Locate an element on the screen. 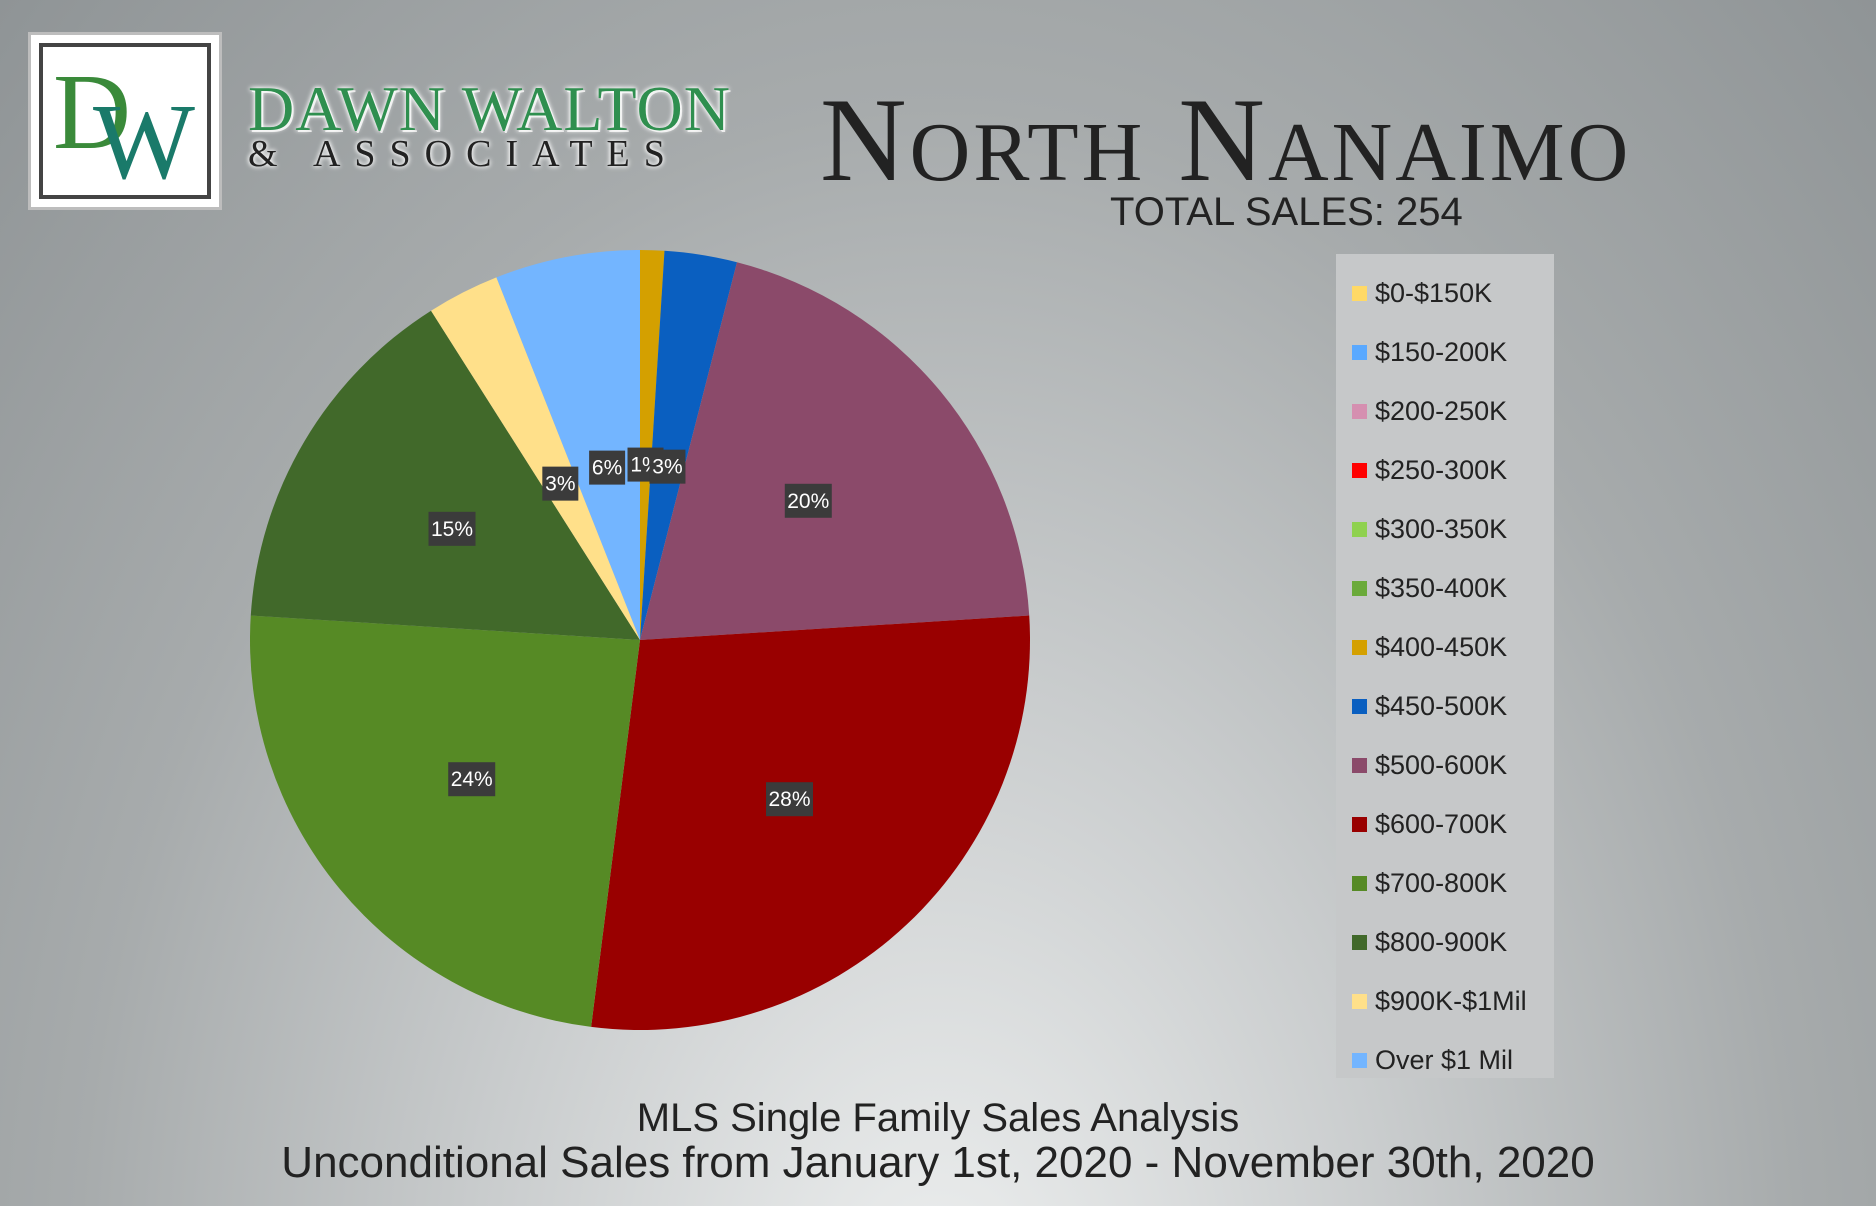  pie-data-label: 15% is located at coordinates (452, 528).